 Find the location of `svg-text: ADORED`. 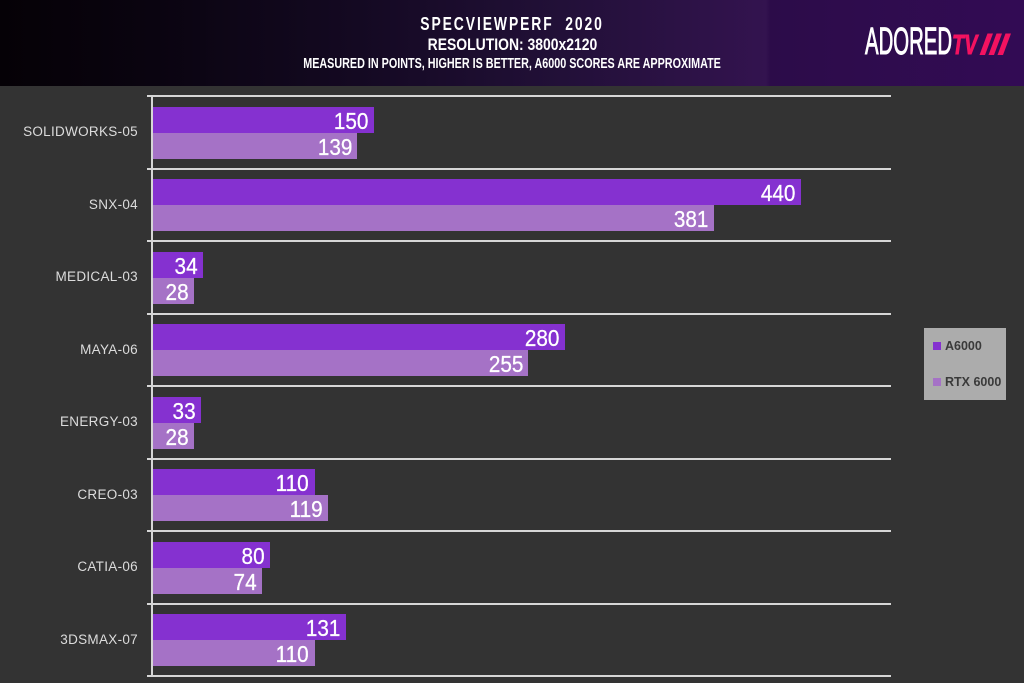

svg-text: ADORED is located at coordinates (908, 41).